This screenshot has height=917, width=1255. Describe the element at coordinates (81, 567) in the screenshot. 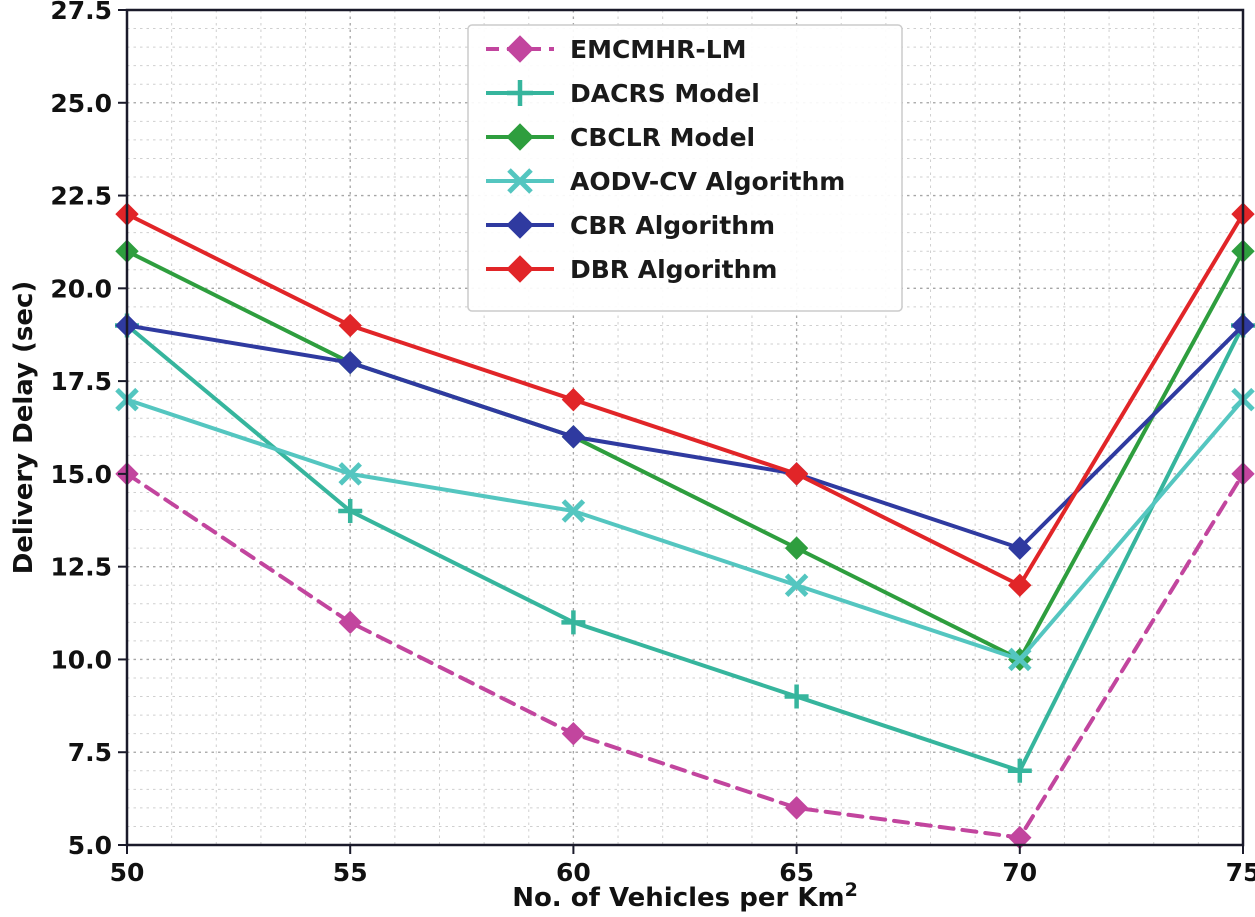

I see `y-tick-label: 12.5` at that location.